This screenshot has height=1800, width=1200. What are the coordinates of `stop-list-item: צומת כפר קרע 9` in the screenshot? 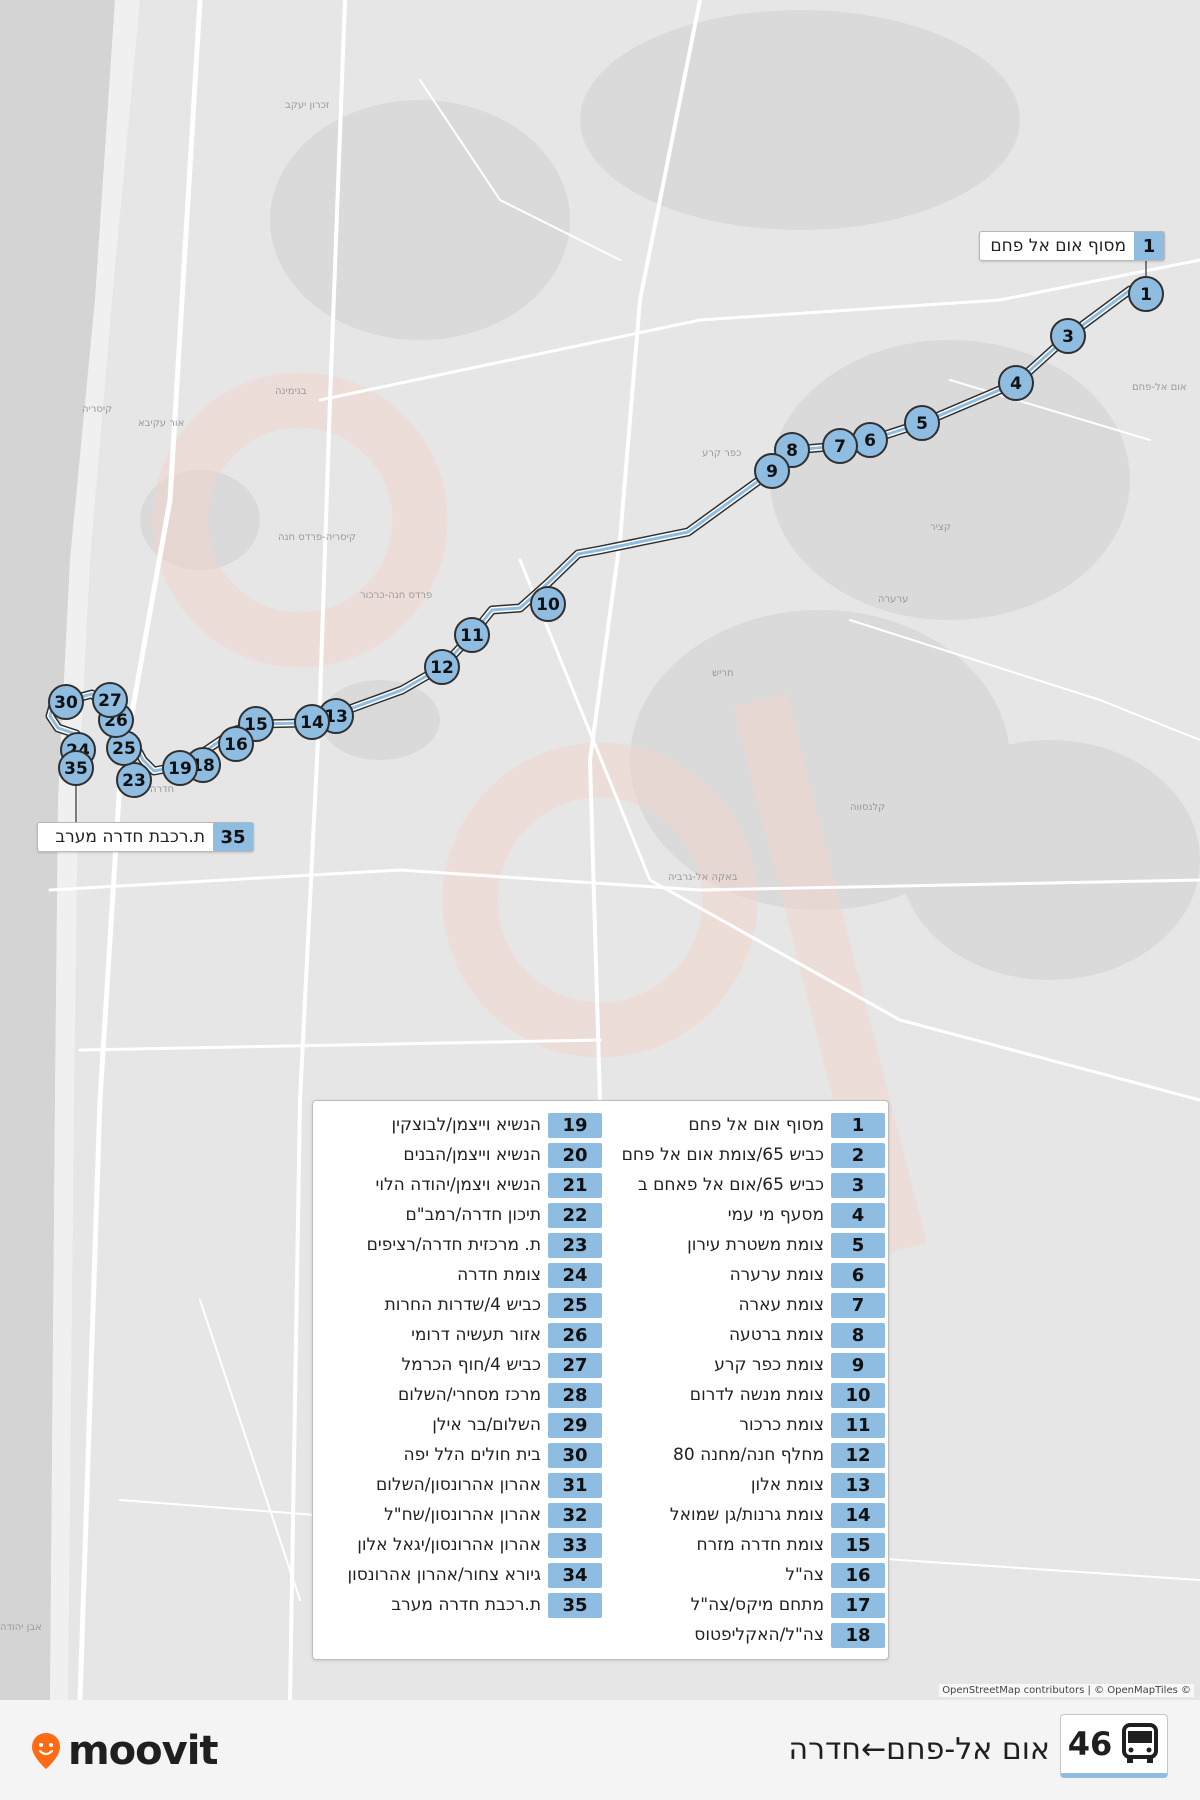 It's located at (740, 1365).